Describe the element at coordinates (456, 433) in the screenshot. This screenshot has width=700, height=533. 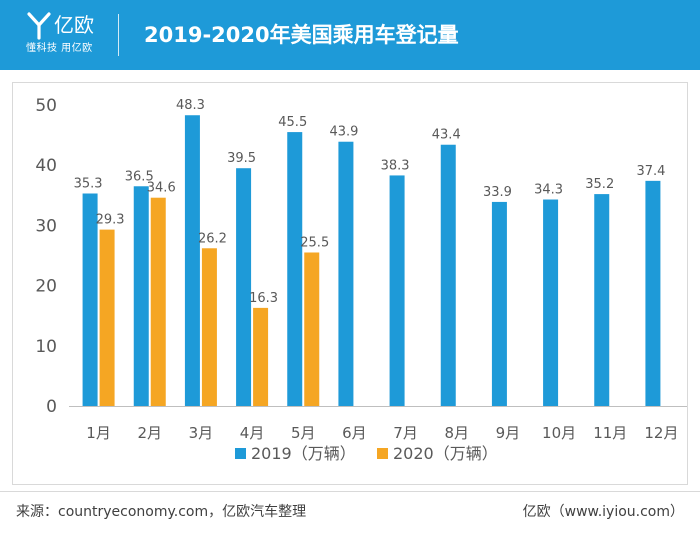
I see `x-tick-label: 8月` at that location.